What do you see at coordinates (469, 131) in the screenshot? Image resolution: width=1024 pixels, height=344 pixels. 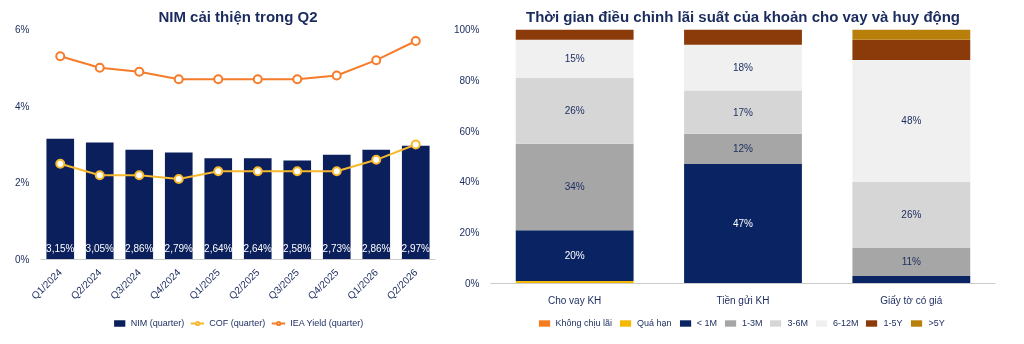 I see `y-tick-label: 60%` at bounding box center [469, 131].